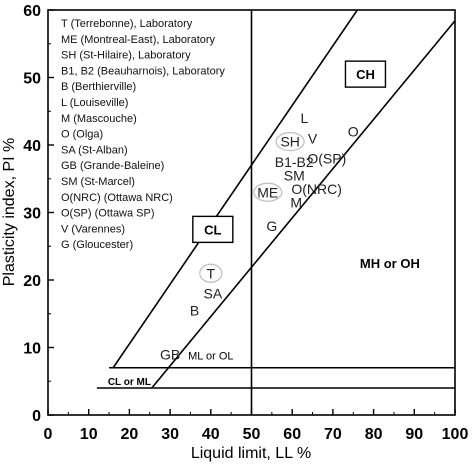 The width and height of the screenshot is (474, 465). Describe the element at coordinates (294, 175) in the screenshot. I see `point-sm: SM` at that location.